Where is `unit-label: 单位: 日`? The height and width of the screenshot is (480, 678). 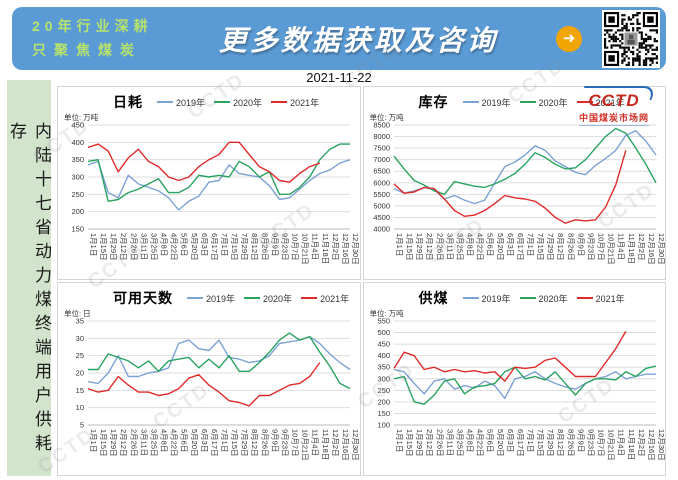 unit-label: 单位: 日 is located at coordinates (77, 313).